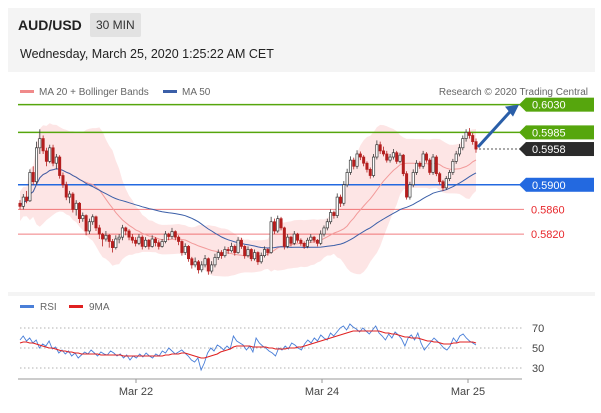 This screenshot has height=413, width=601. I want to click on credit-text: Research © 2020 Trading Central, so click(513, 92).